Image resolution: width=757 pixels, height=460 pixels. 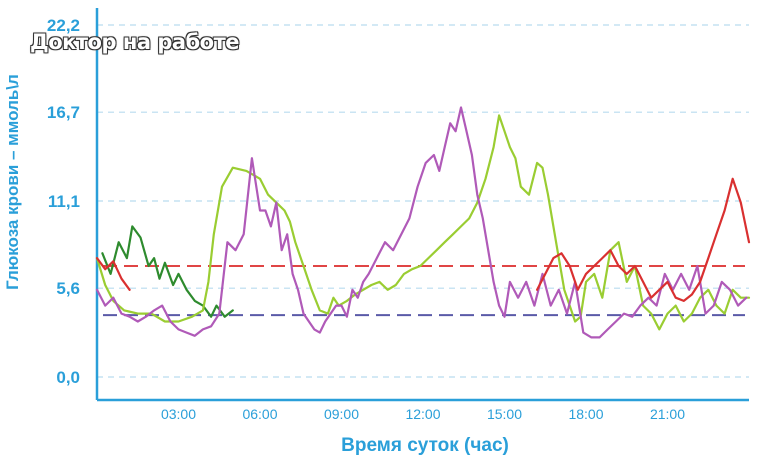 I want to click on y-tick-label: 5,6, so click(x=68, y=288).